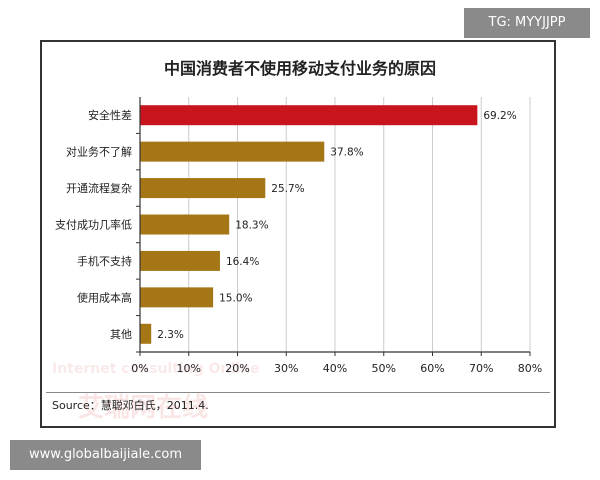 The height and width of the screenshot is (480, 600). Describe the element at coordinates (384, 368) in the screenshot. I see `x-tick-label-50: 50%` at that location.